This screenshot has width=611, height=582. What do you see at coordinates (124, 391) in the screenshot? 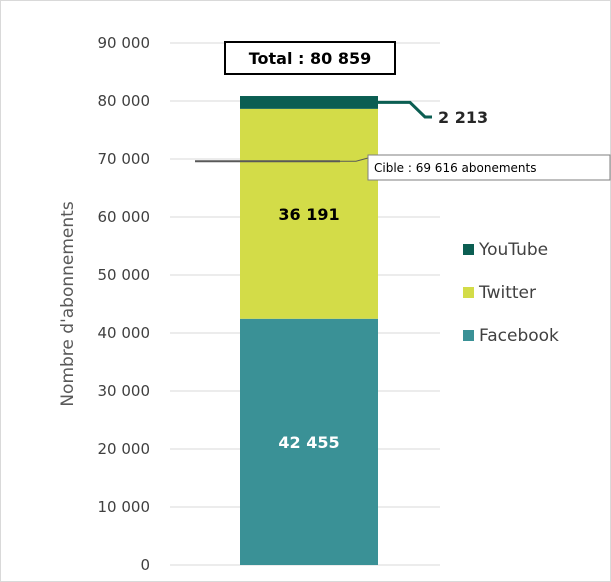
I see `y-tick-label: 30 000` at bounding box center [124, 391].